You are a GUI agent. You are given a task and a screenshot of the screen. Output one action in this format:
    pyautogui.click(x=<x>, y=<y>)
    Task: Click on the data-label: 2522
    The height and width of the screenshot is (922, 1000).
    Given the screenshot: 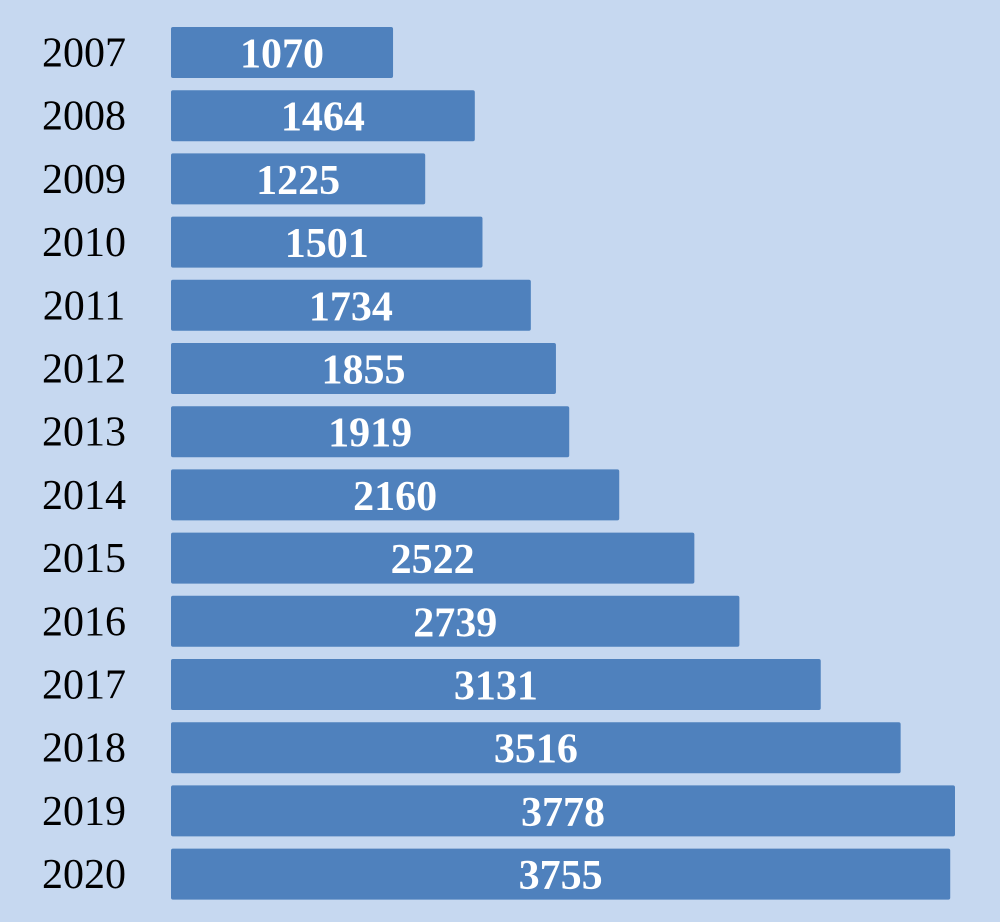 What is the action you would take?
    pyautogui.click(x=433, y=560)
    